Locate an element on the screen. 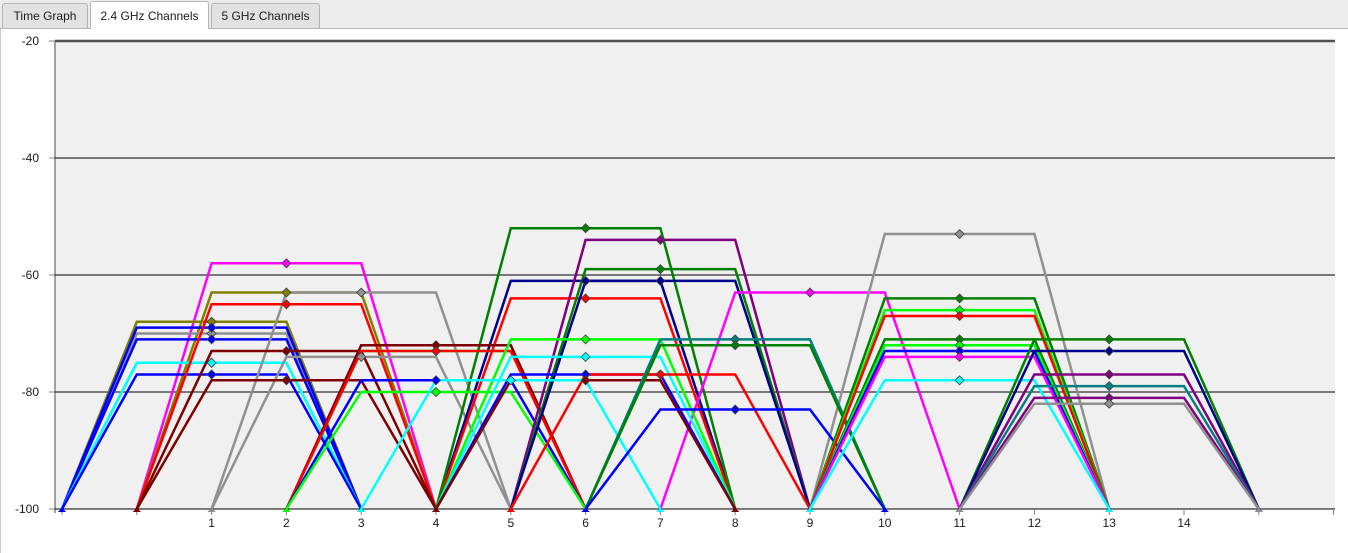  y-tick-label: -100 is located at coordinates (27, 509).